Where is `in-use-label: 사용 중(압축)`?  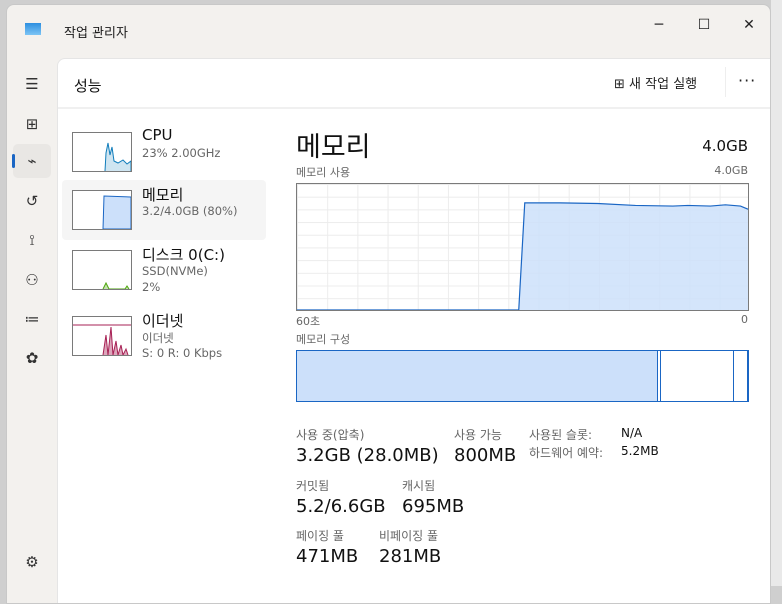
in-use-label: 사용 중(압축) is located at coordinates (330, 435).